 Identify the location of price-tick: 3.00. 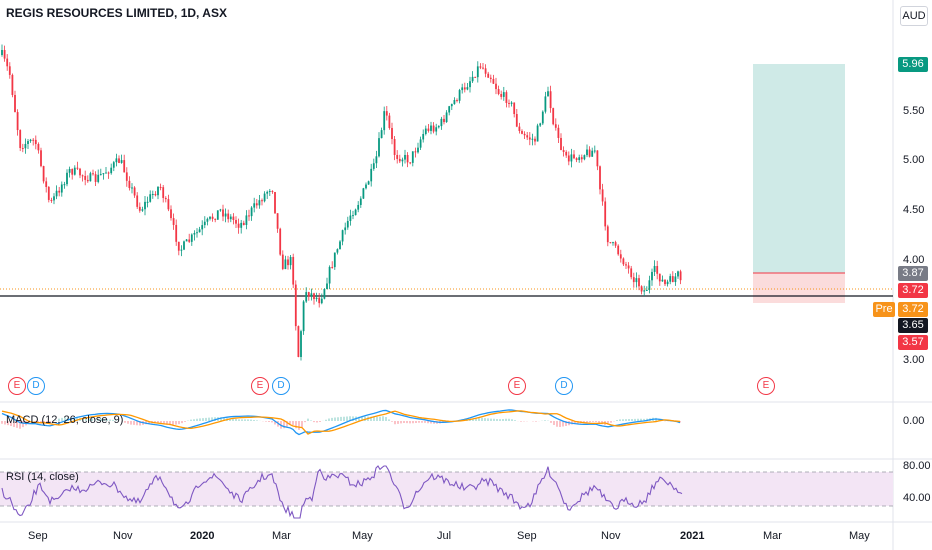
(914, 360).